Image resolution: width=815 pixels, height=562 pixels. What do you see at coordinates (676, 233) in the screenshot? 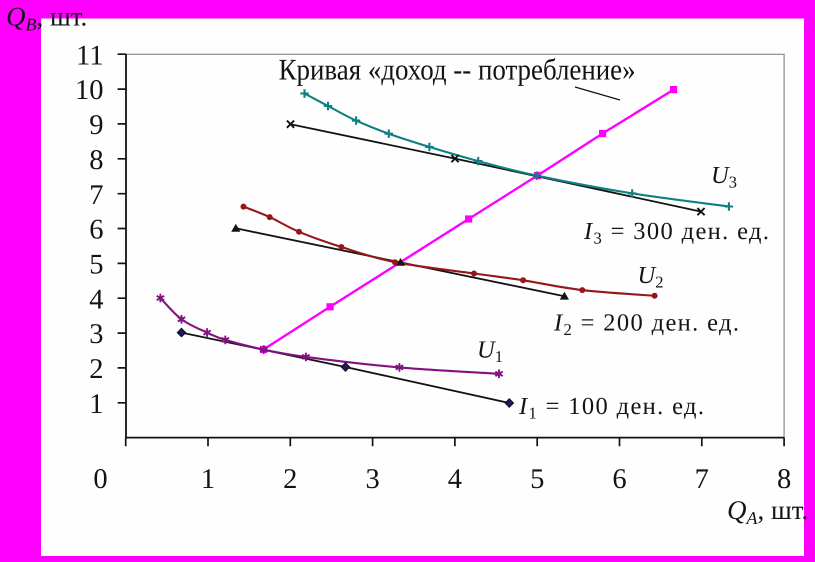
I see `svg-text: I3 = 300 ден. ед.` at bounding box center [676, 233].